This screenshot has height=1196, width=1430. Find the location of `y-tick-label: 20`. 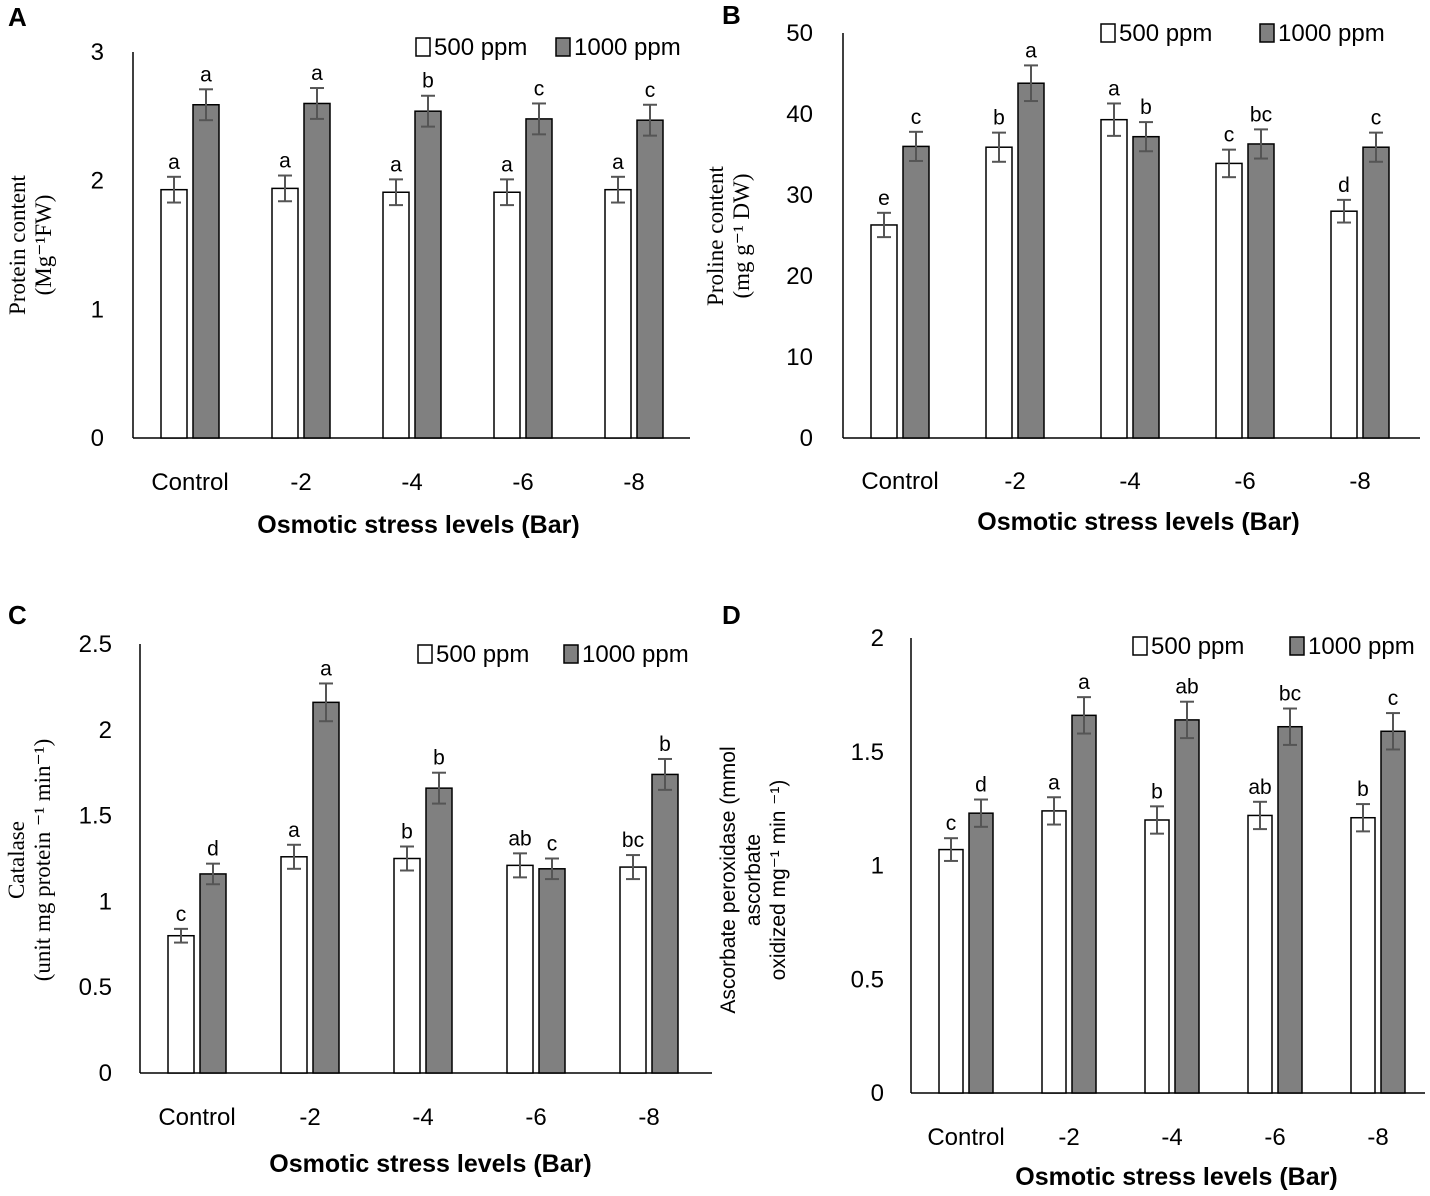

y-tick-label: 20 is located at coordinates (799, 276).